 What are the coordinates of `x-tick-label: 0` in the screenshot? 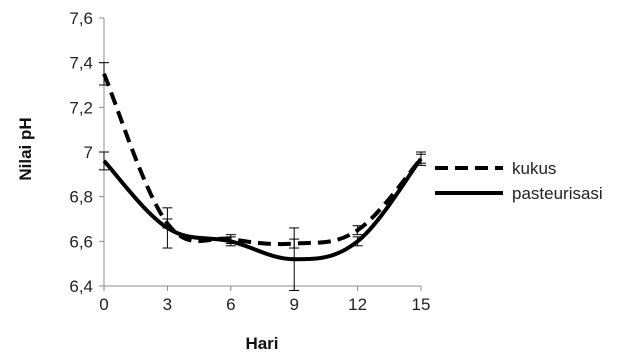 It's located at (103, 304).